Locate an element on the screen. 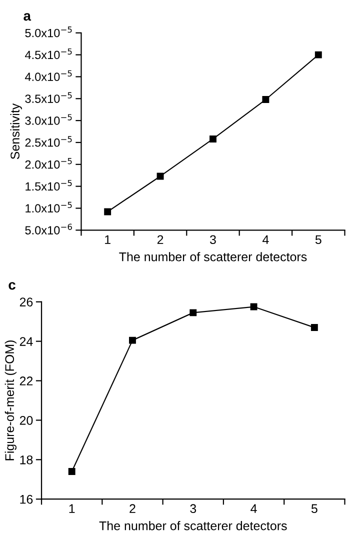  y-tick-label: 22 is located at coordinates (26, 381).